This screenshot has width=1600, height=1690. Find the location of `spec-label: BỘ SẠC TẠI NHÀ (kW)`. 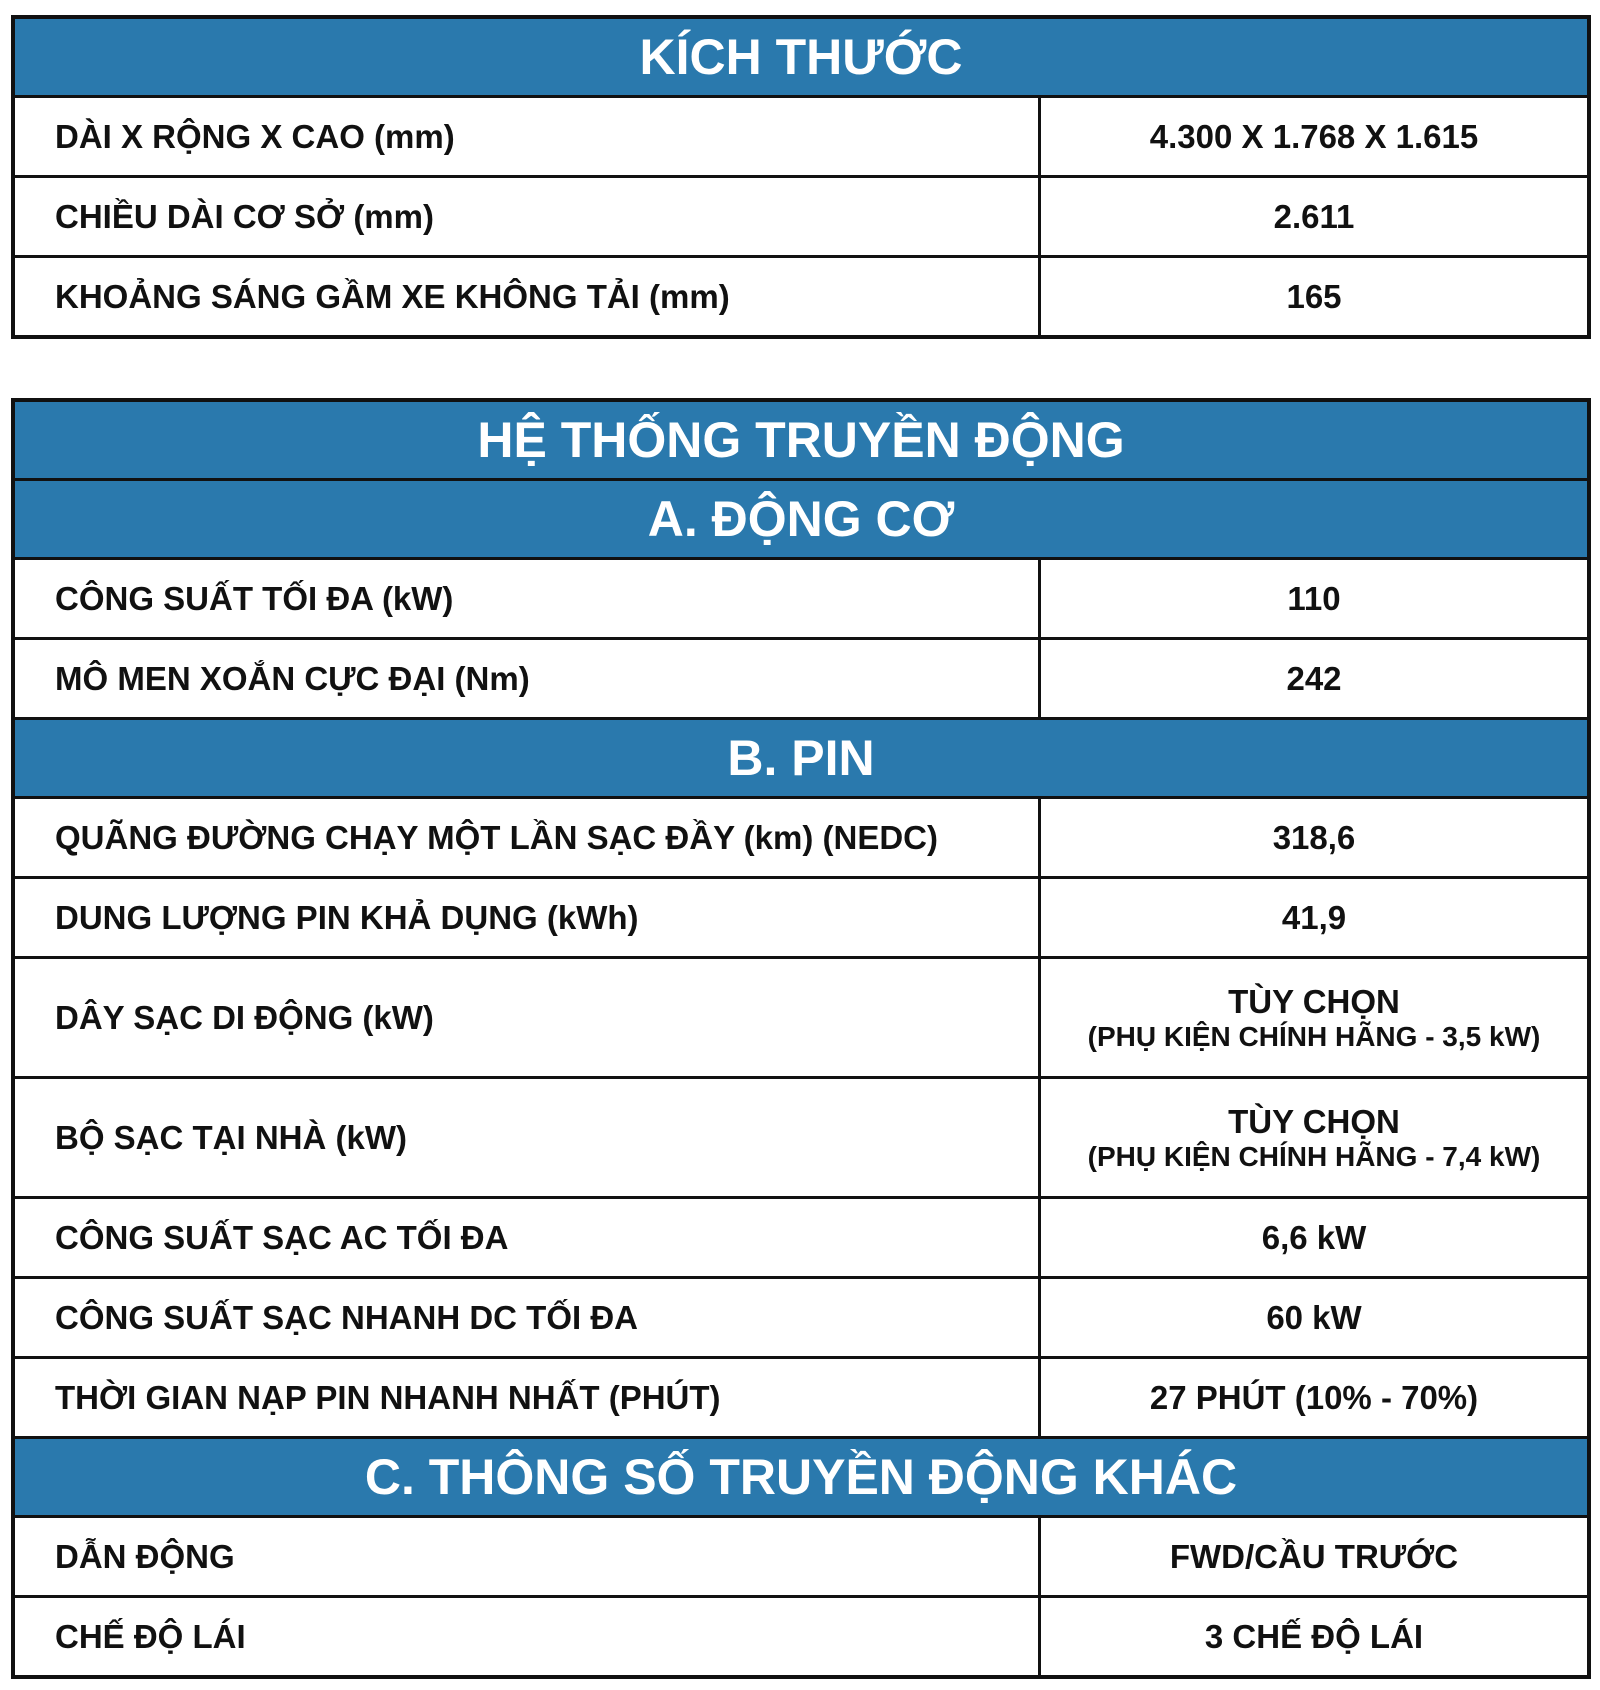

spec-label: BỘ SẠC TẠI NHÀ (kW) is located at coordinates (526, 1137).